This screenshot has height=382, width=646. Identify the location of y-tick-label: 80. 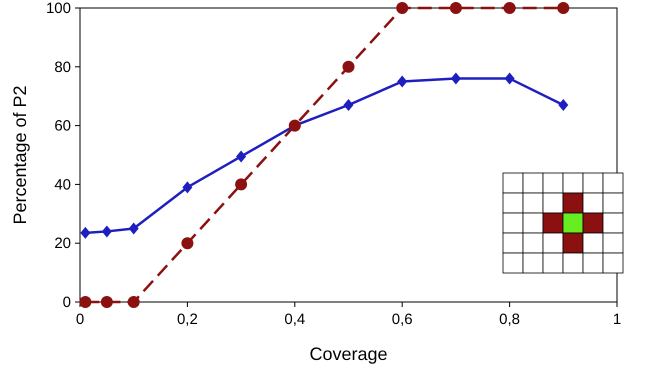
(62, 67).